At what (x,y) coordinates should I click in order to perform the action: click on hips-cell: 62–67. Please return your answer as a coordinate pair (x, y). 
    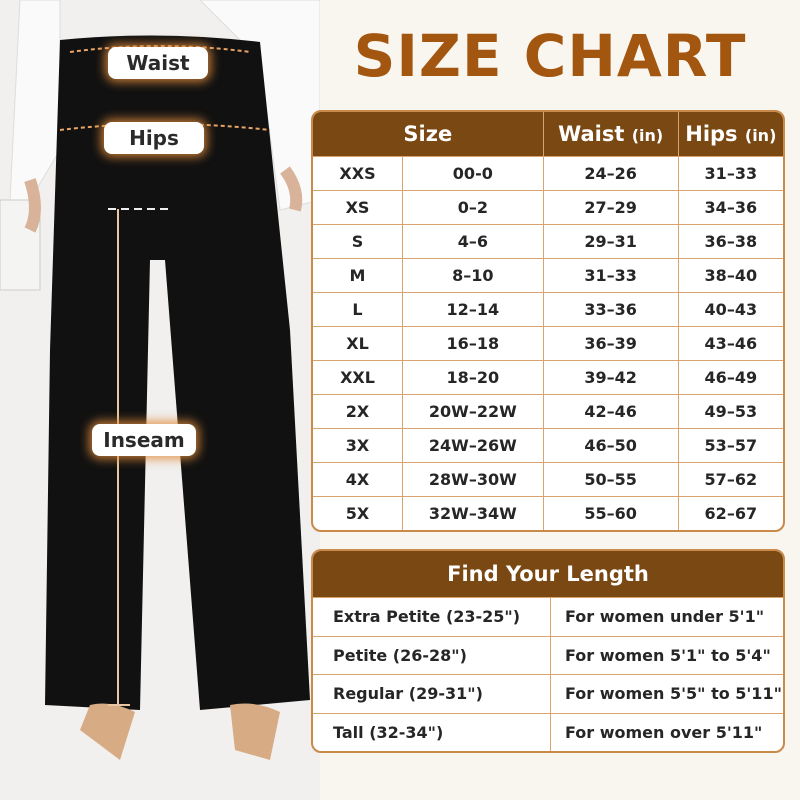
    Looking at the image, I should click on (730, 513).